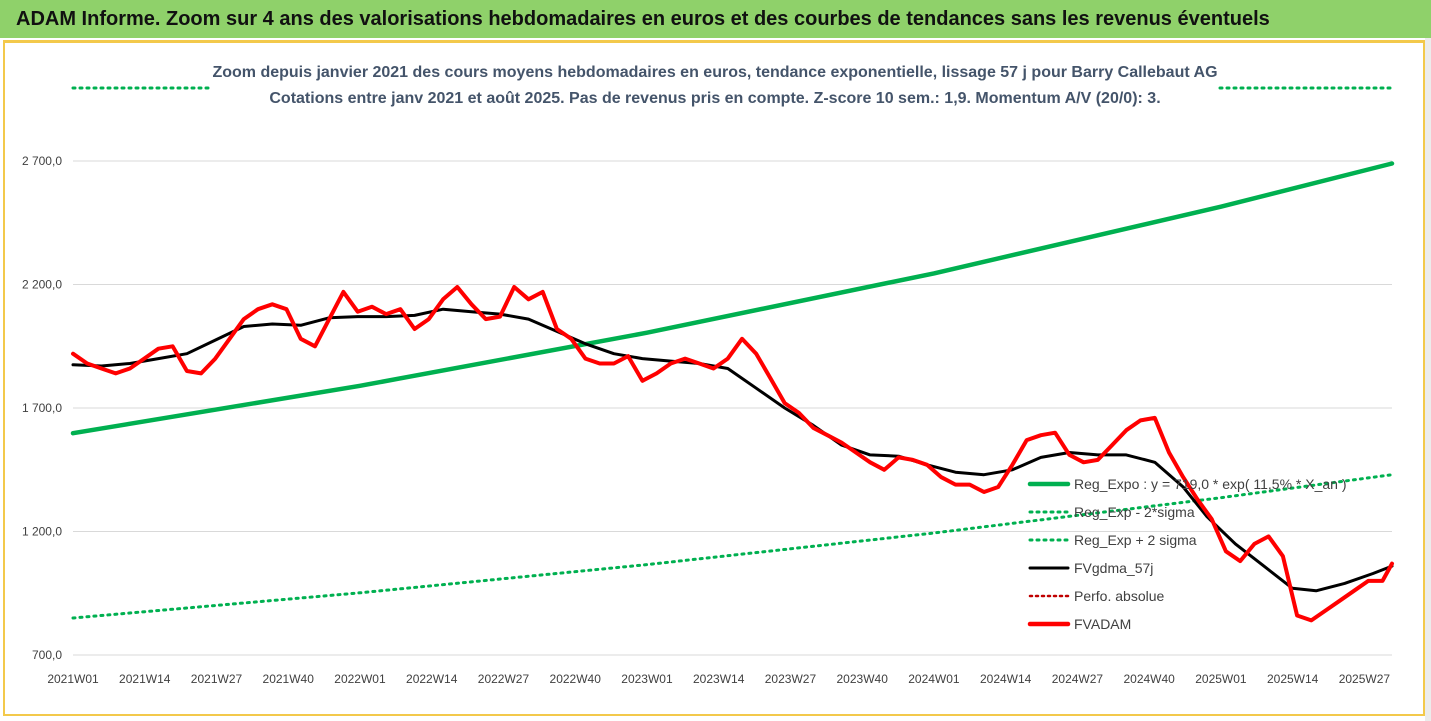 Image resolution: width=1431 pixels, height=721 pixels. What do you see at coordinates (791, 679) in the screenshot?
I see `x-tick-label: 2023W27` at bounding box center [791, 679].